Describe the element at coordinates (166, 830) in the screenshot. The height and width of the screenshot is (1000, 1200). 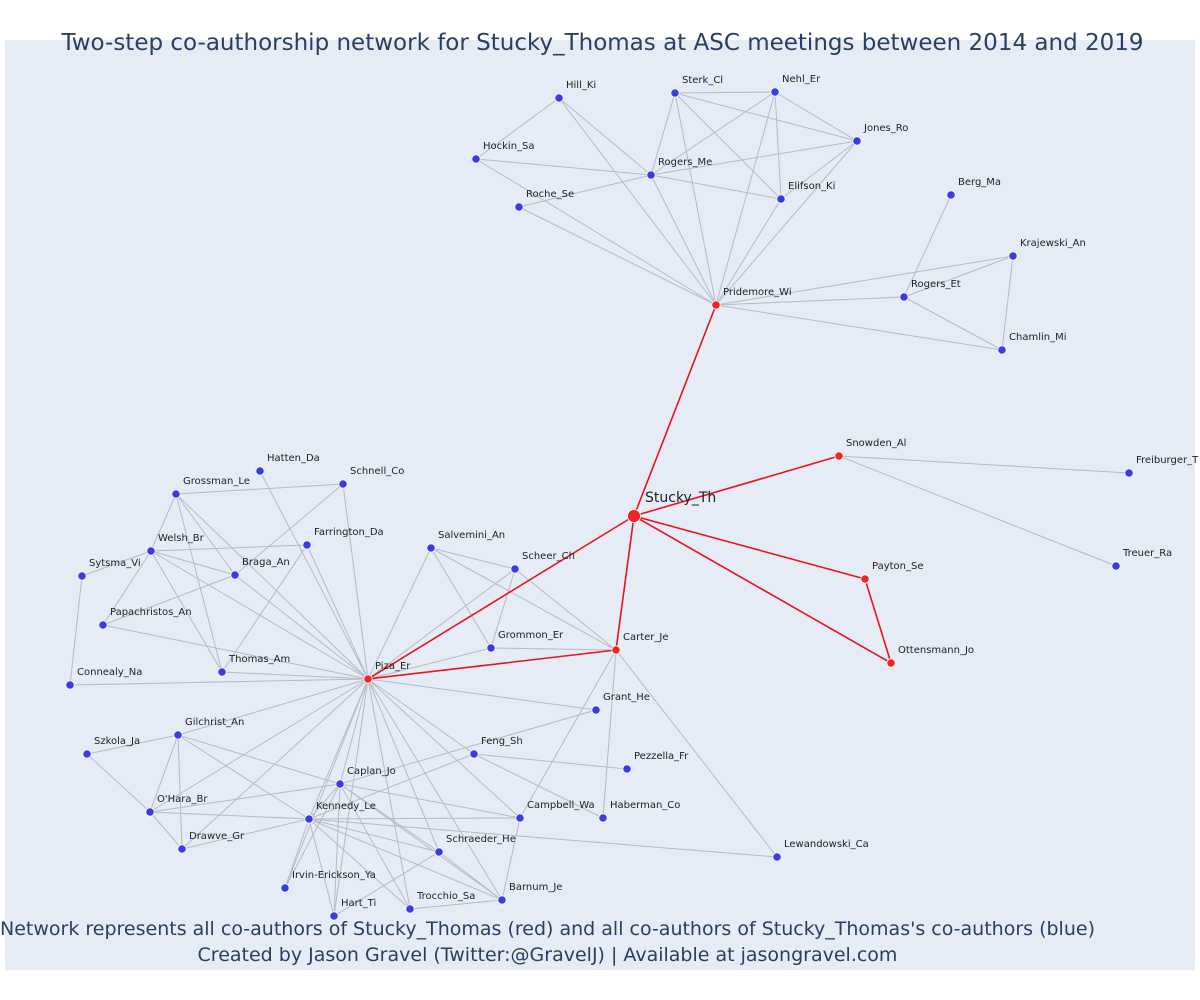
I see `edge-o-hara-br-drawve-gr` at that location.